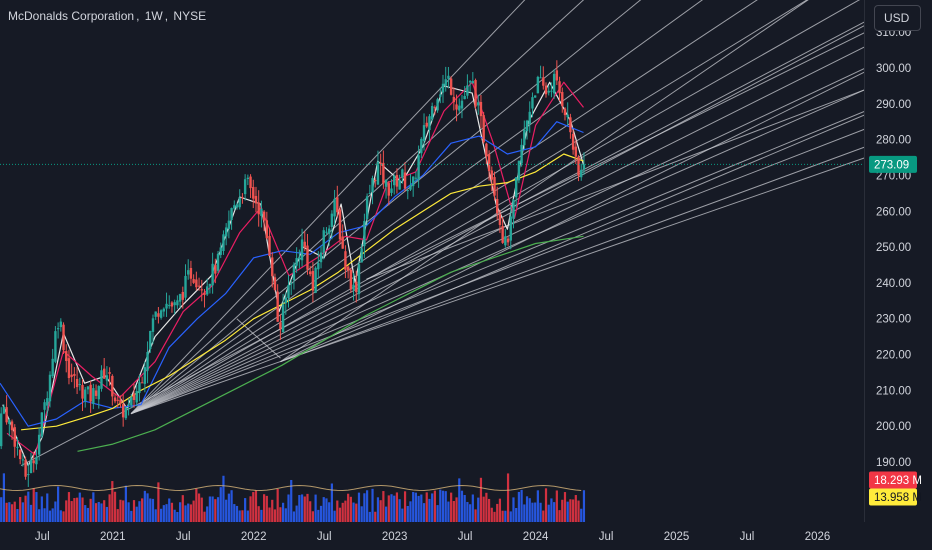  I want to click on price-tick-label: 250.00, so click(893, 248).